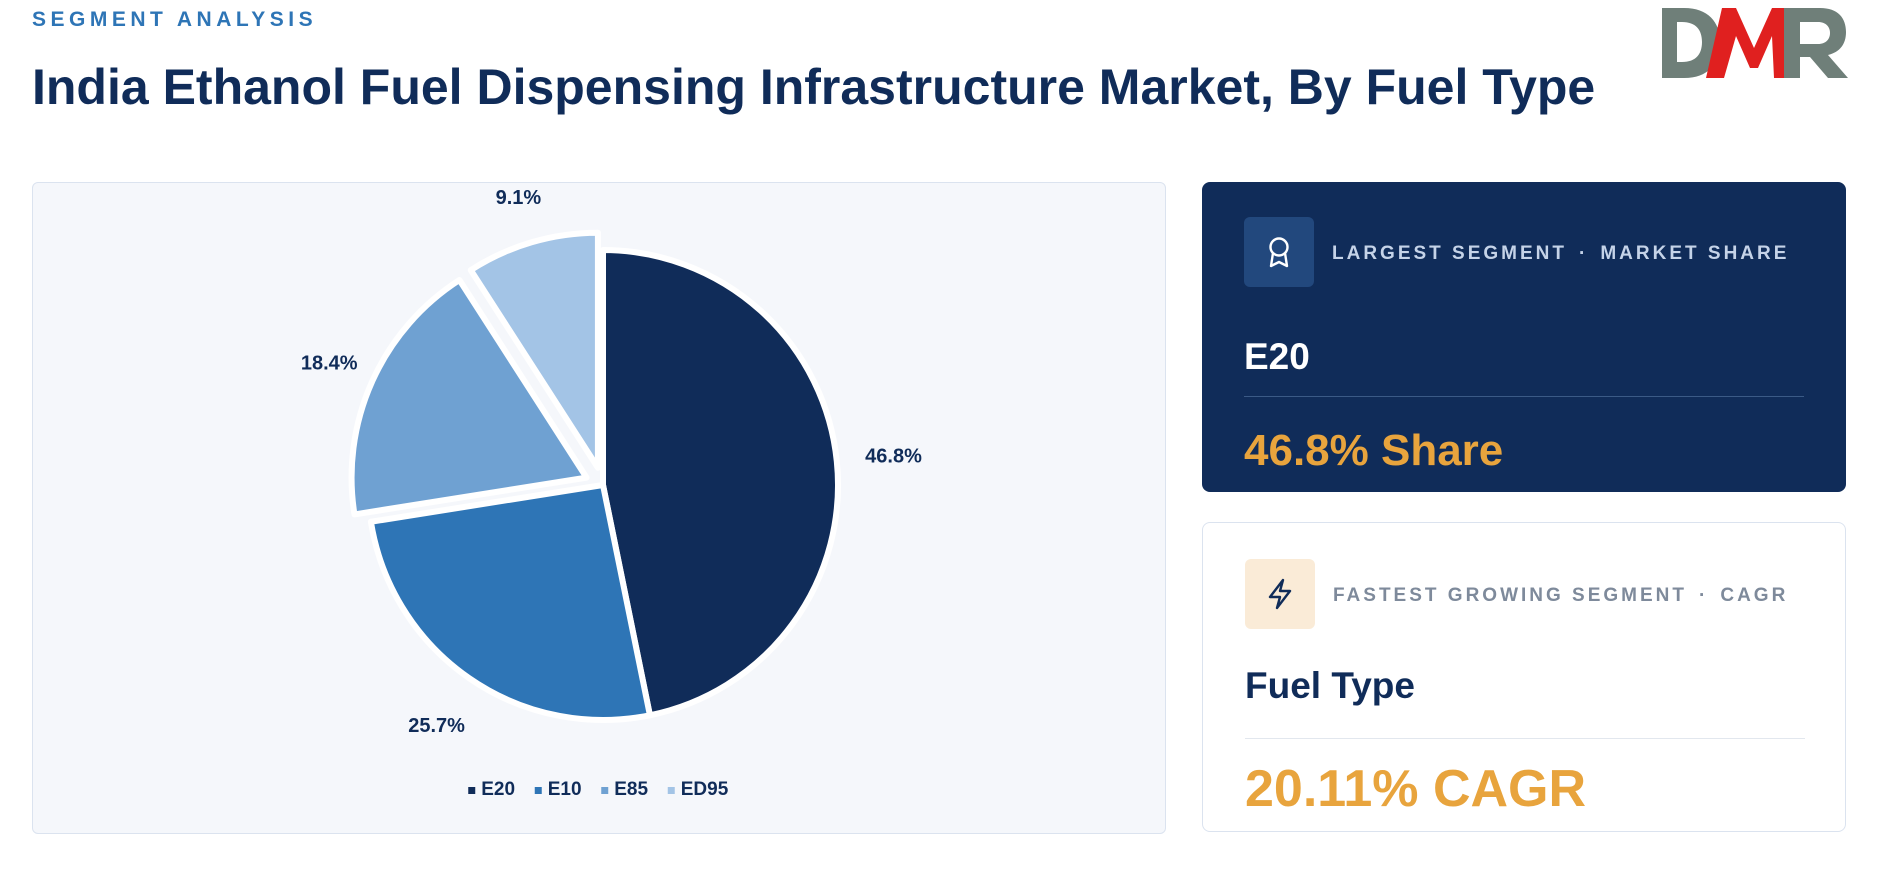  What do you see at coordinates (1330, 685) in the screenshot?
I see `fastest-segment-name: Fuel Type` at bounding box center [1330, 685].